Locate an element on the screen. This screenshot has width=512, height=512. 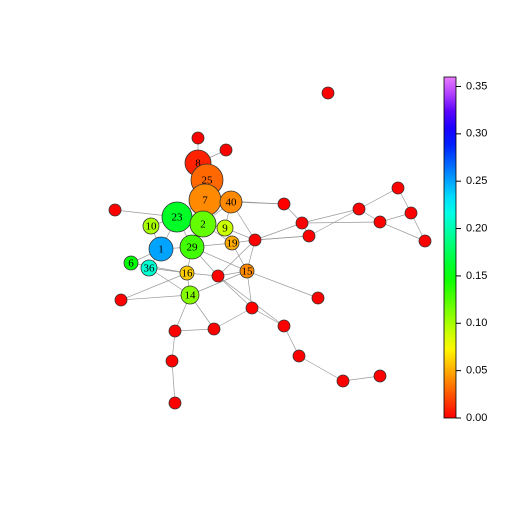
node-label: 36 is located at coordinates (150, 269).